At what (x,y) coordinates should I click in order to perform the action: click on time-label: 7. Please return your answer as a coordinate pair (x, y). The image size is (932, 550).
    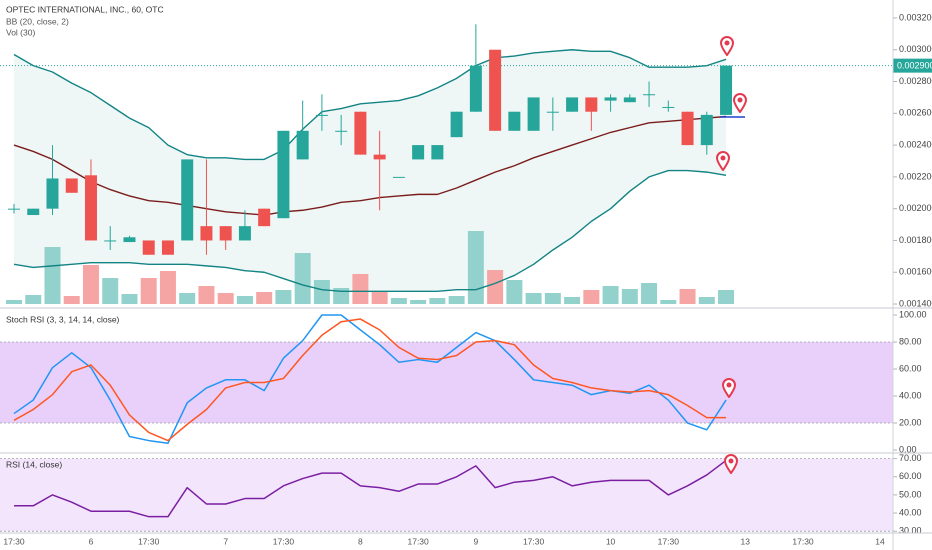
    Looking at the image, I should click on (225, 541).